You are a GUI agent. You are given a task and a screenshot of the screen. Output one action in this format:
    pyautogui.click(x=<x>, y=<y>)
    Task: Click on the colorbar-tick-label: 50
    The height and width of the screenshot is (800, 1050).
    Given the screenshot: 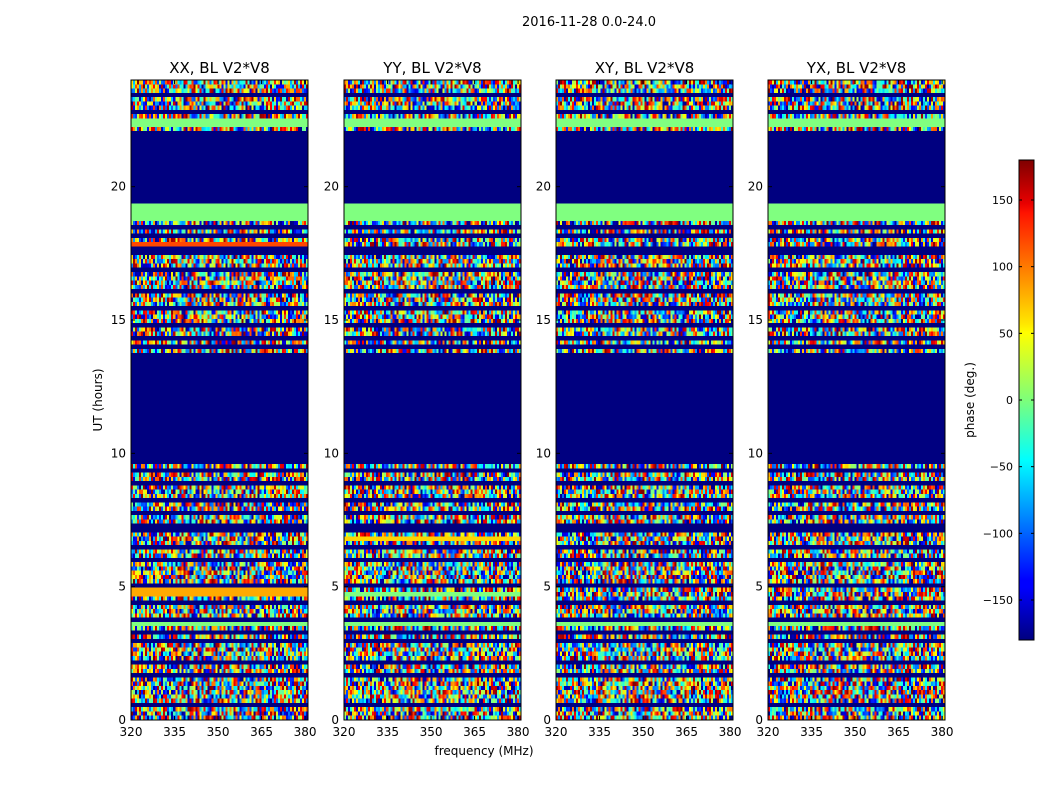 What is the action you would take?
    pyautogui.click(x=1006, y=333)
    